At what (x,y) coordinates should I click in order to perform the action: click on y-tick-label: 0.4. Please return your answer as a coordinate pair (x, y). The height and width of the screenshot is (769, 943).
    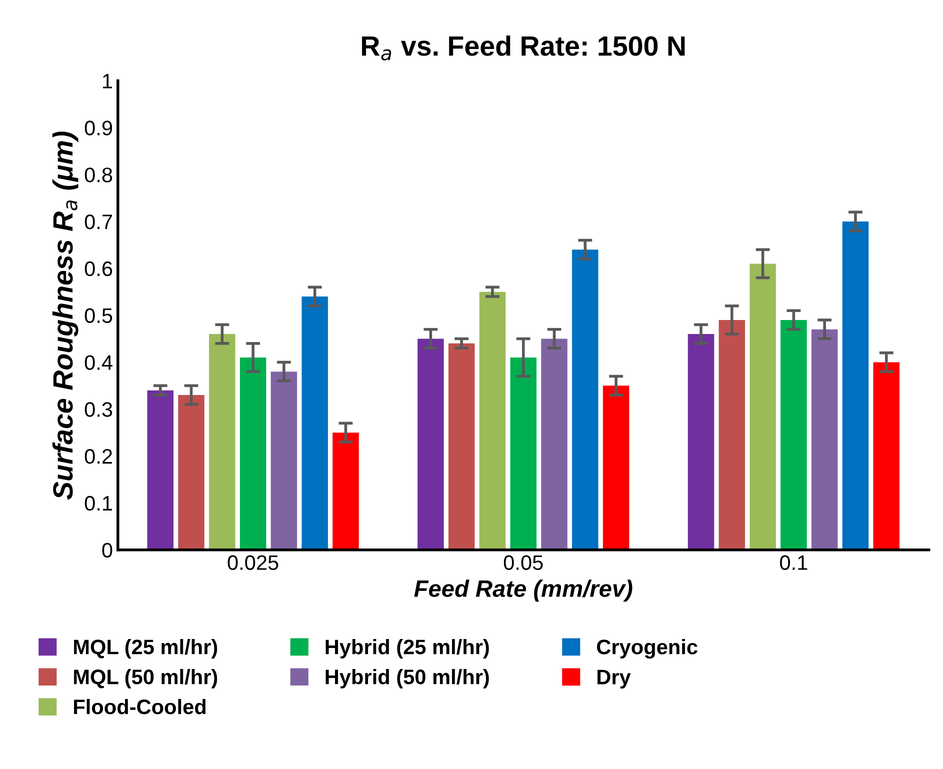
    Looking at the image, I should click on (98, 362).